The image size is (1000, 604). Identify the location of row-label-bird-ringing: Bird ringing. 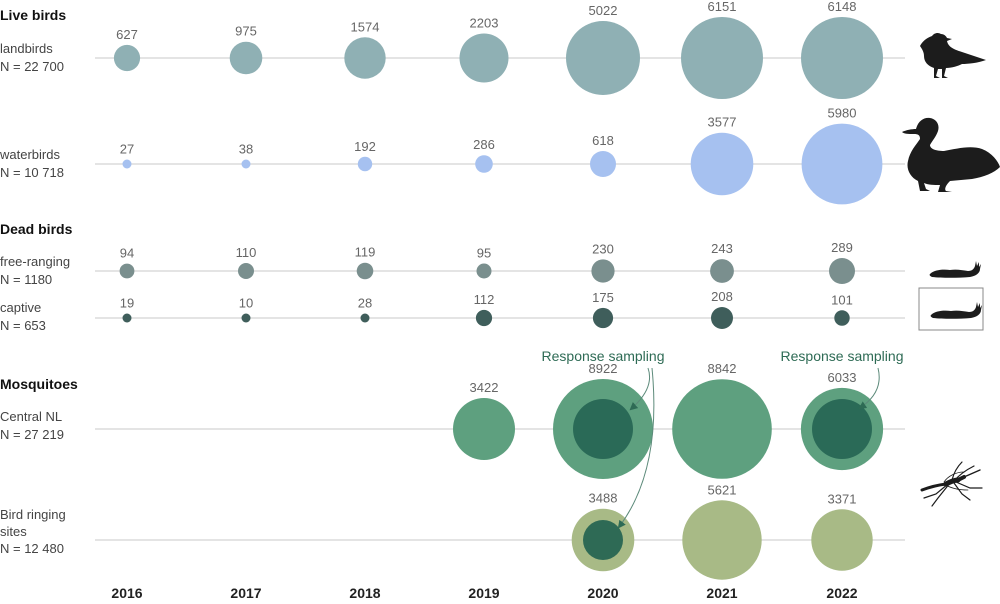
(33, 514).